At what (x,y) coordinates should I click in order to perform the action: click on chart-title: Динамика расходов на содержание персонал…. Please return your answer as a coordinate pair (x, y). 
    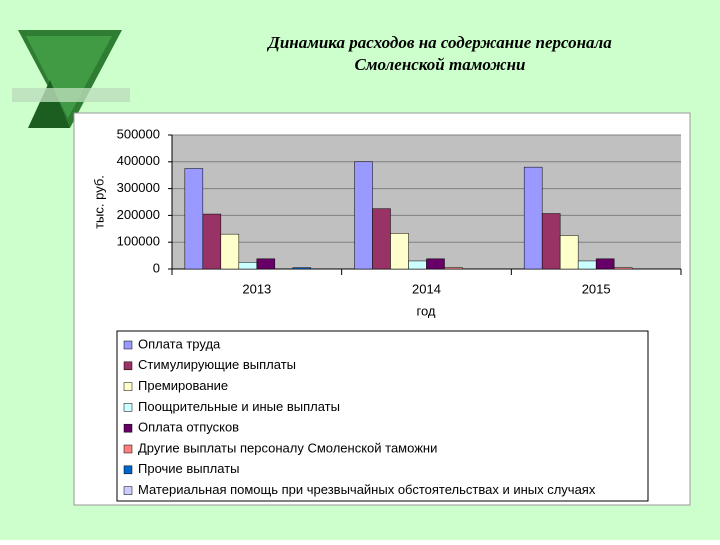
    Looking at the image, I should click on (439, 42).